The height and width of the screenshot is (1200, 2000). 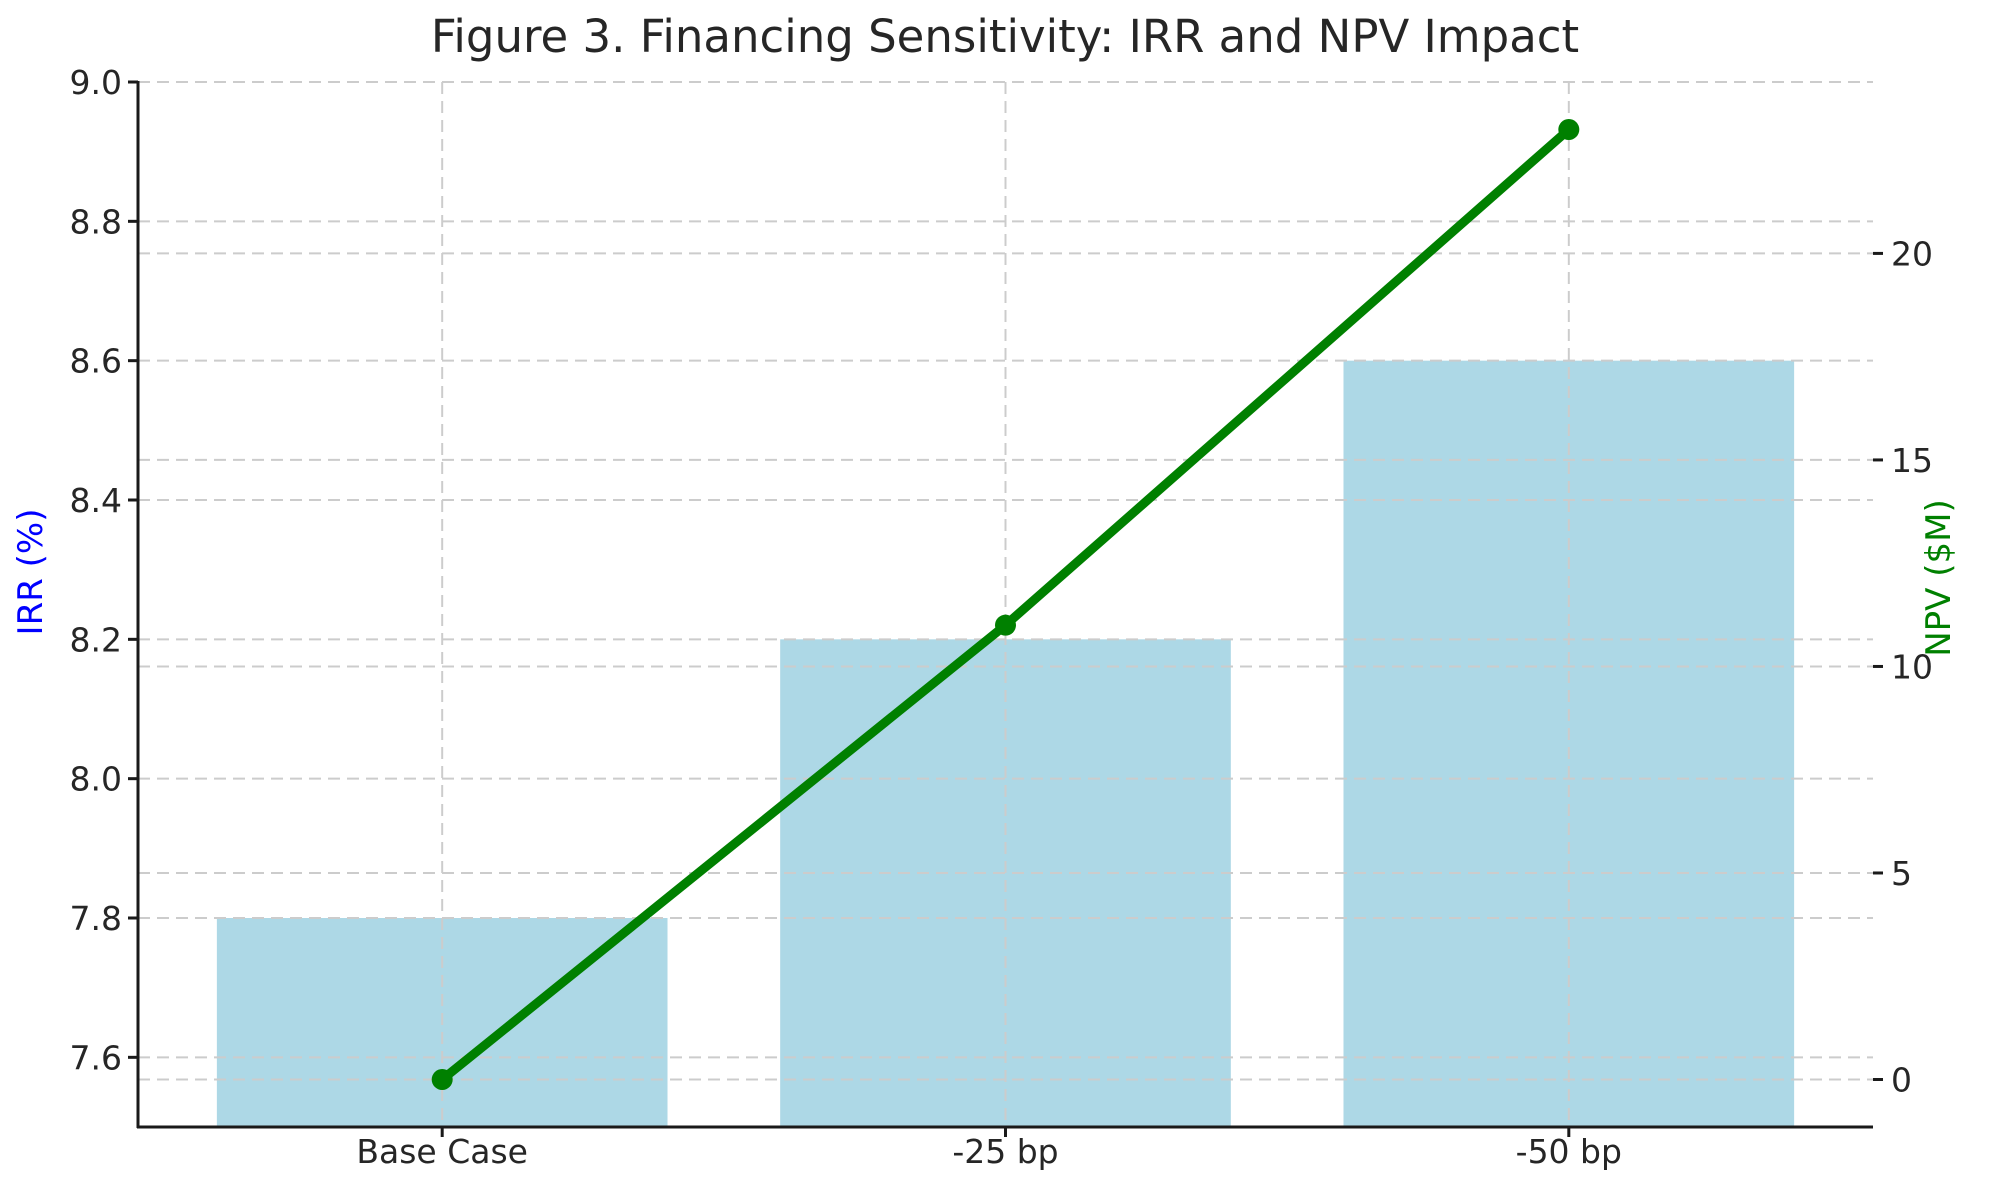 I want to click on left-tick-label-9.0: 9.0, so click(x=96, y=82).